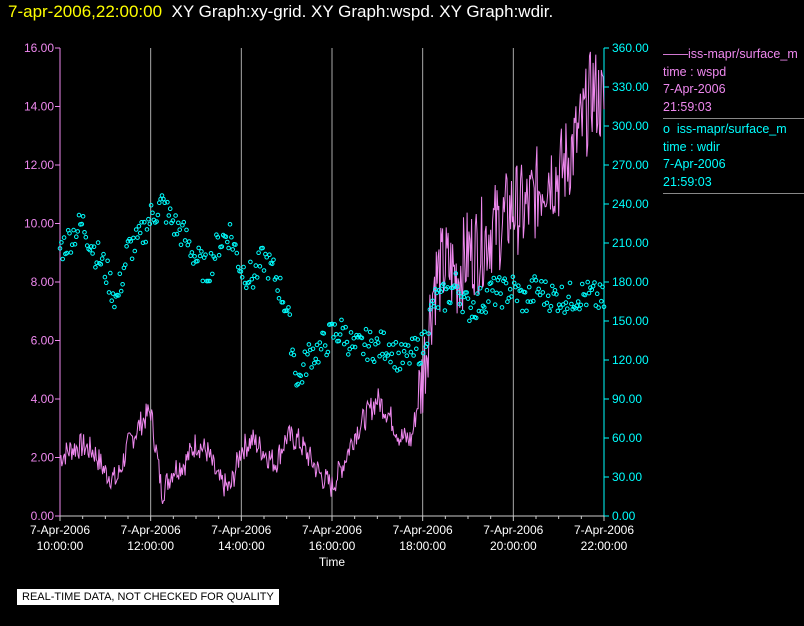 The height and width of the screenshot is (626, 804). I want to click on legend-wspd-label: iss-mapr/surface_m, so click(743, 54).